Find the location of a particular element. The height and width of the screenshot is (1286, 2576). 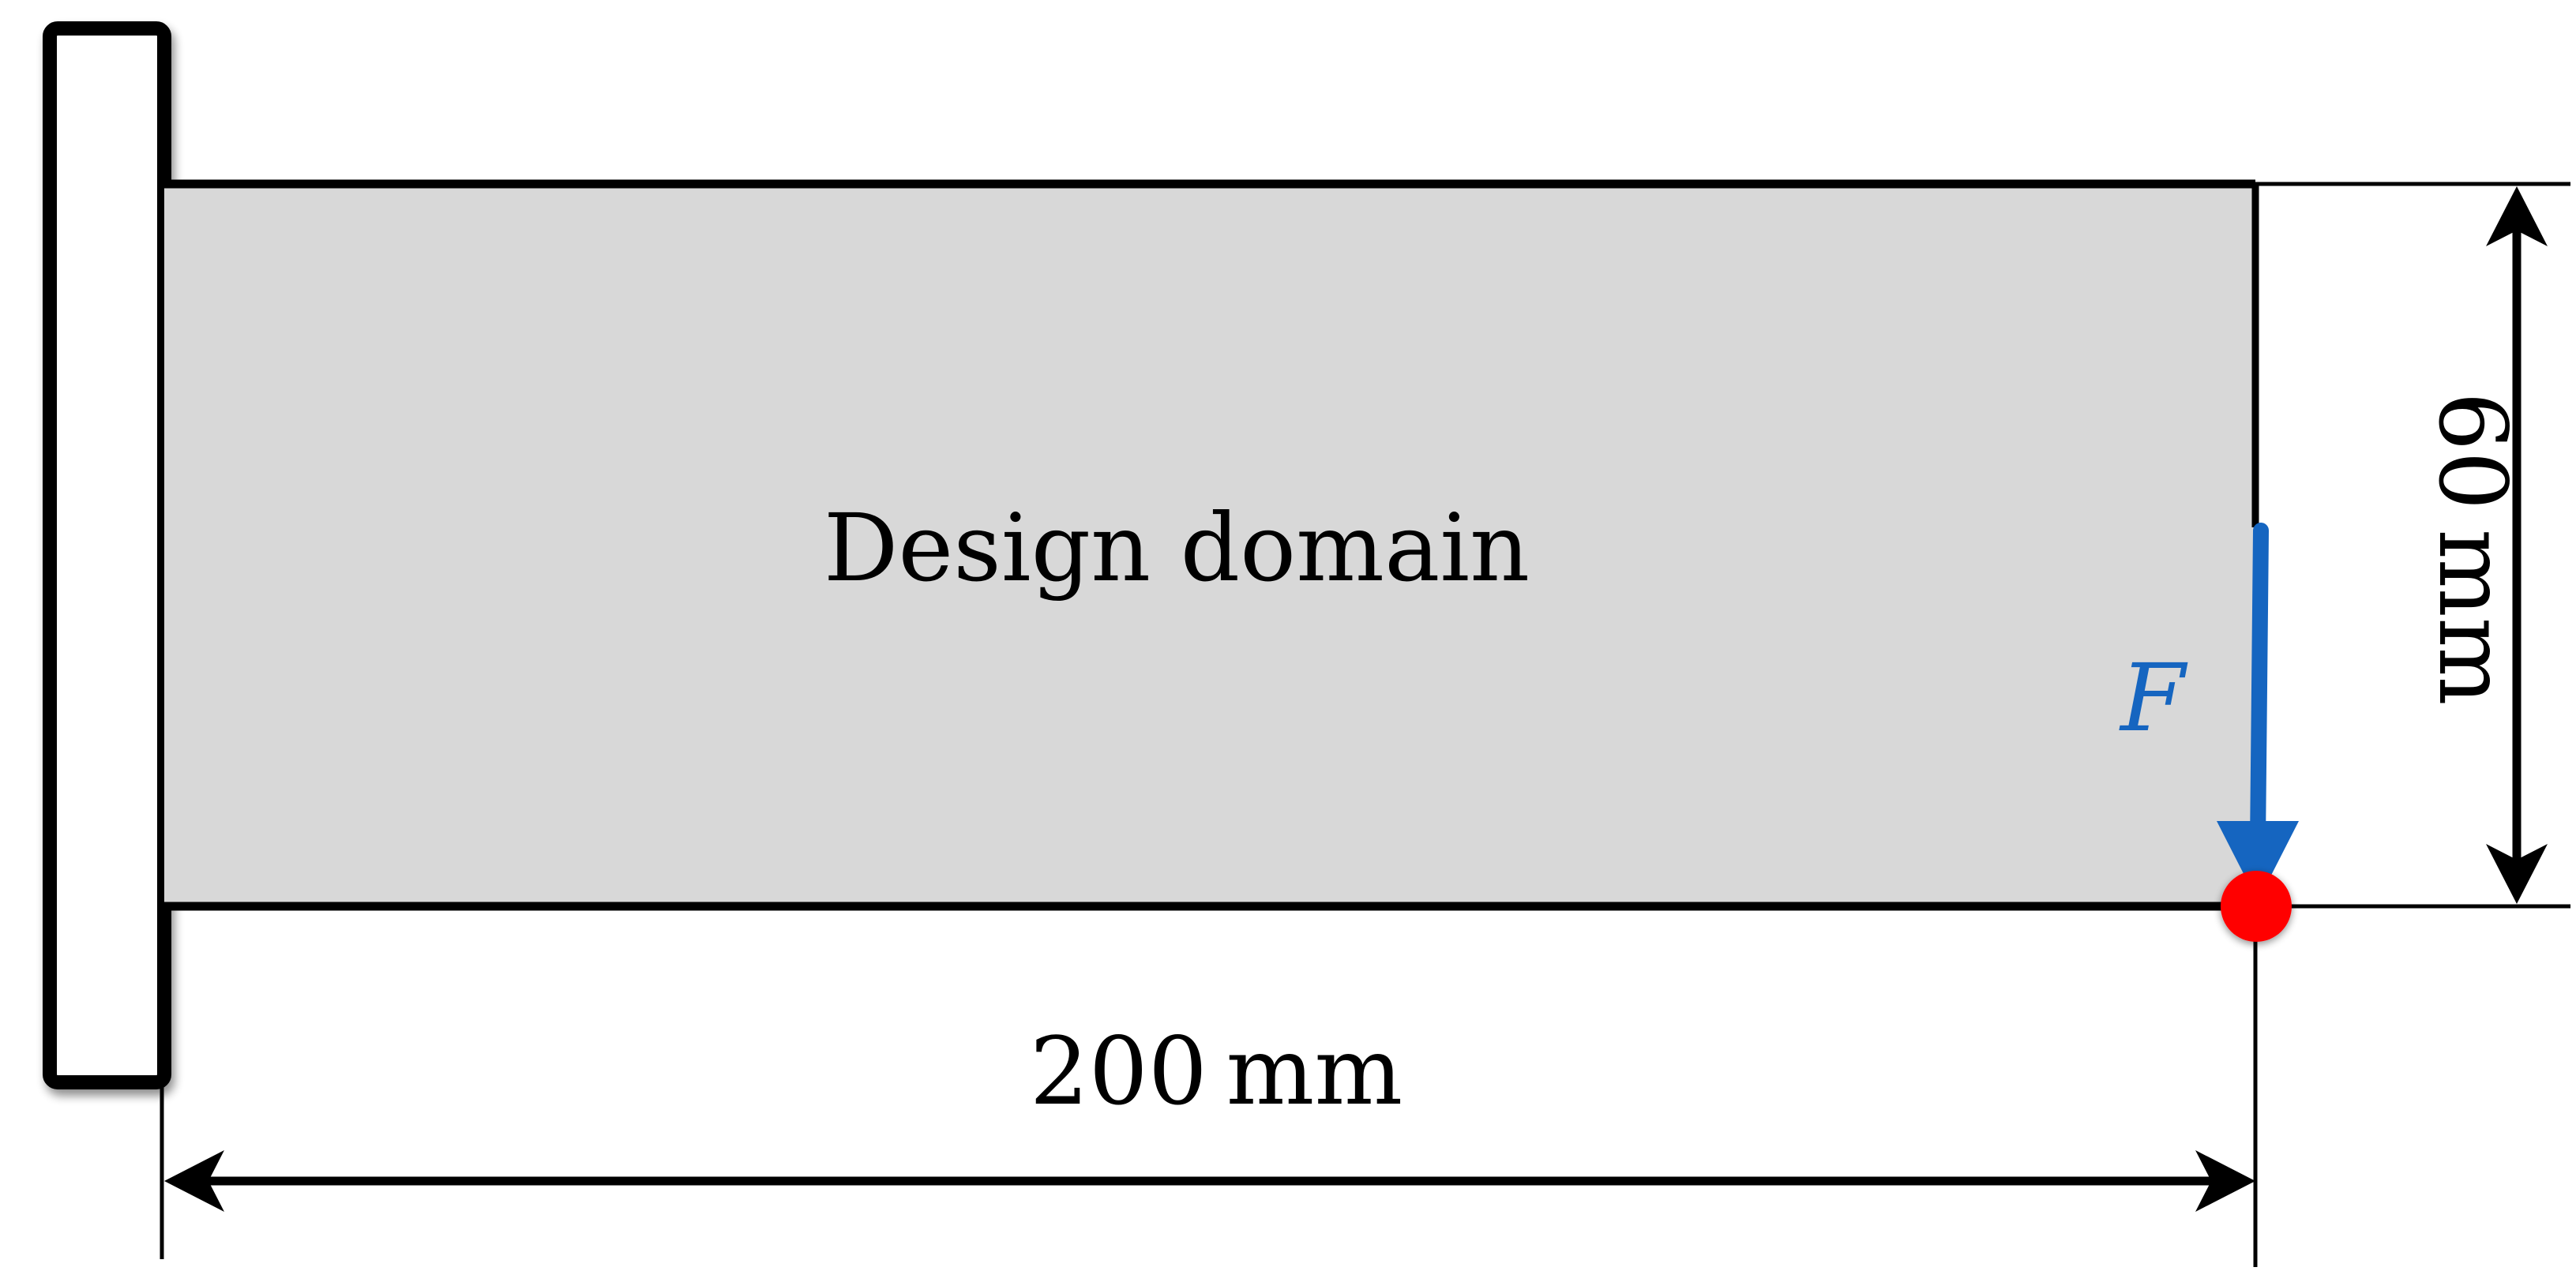

height-dimension-label: 60 mm is located at coordinates (2472, 549).